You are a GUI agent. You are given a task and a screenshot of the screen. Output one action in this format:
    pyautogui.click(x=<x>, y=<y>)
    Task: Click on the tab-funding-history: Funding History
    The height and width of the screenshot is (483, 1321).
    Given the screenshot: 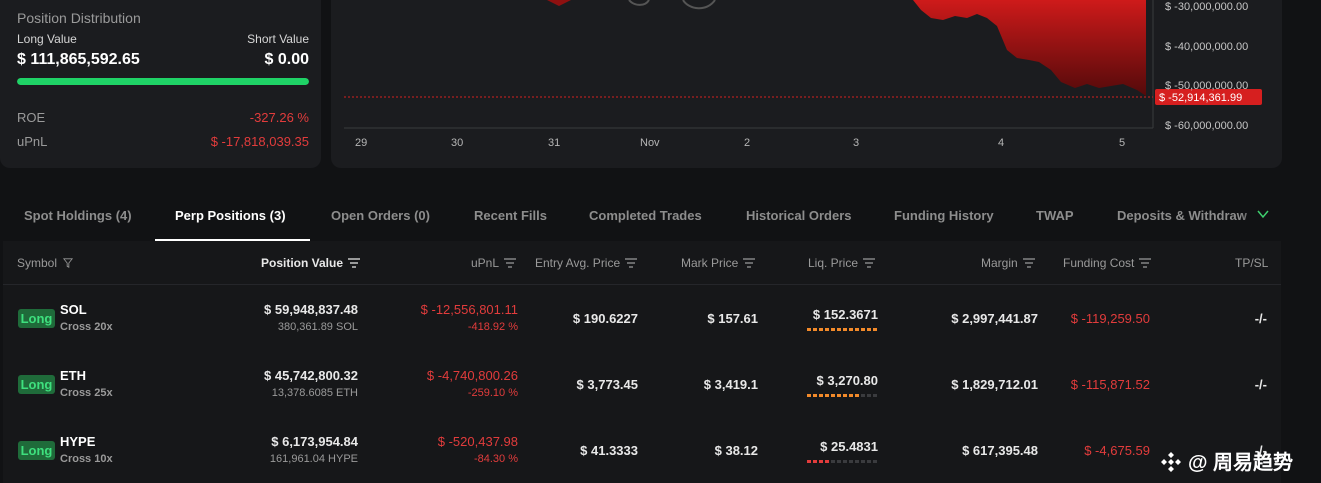 What is the action you would take?
    pyautogui.click(x=944, y=215)
    